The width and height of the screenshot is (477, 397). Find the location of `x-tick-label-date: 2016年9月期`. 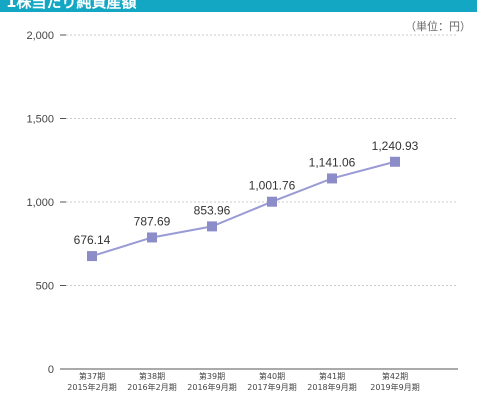

x-tick-label-date: 2016年9月期 is located at coordinates (211, 387).